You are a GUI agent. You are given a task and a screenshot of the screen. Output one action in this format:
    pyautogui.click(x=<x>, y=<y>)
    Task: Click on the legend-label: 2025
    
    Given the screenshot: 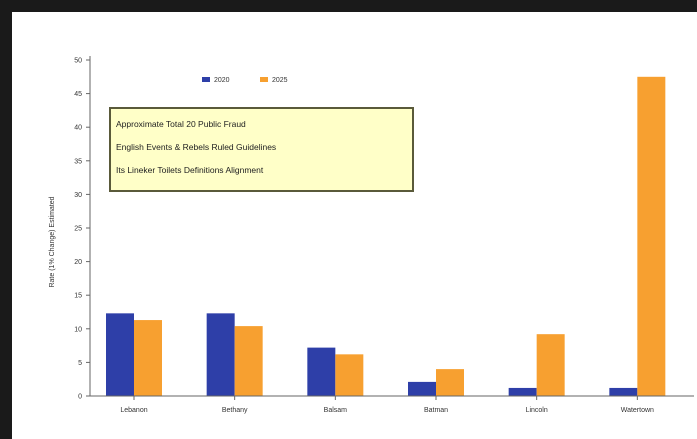 What is the action you would take?
    pyautogui.click(x=280, y=80)
    